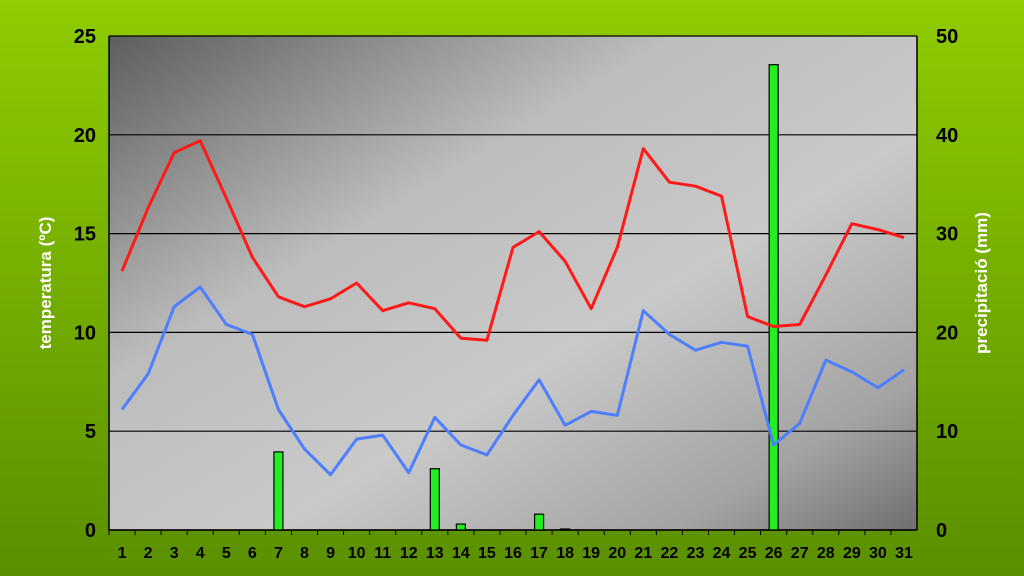 This screenshot has height=576, width=1024. What do you see at coordinates (643, 553) in the screenshot?
I see `x-tick-label: 21` at bounding box center [643, 553].